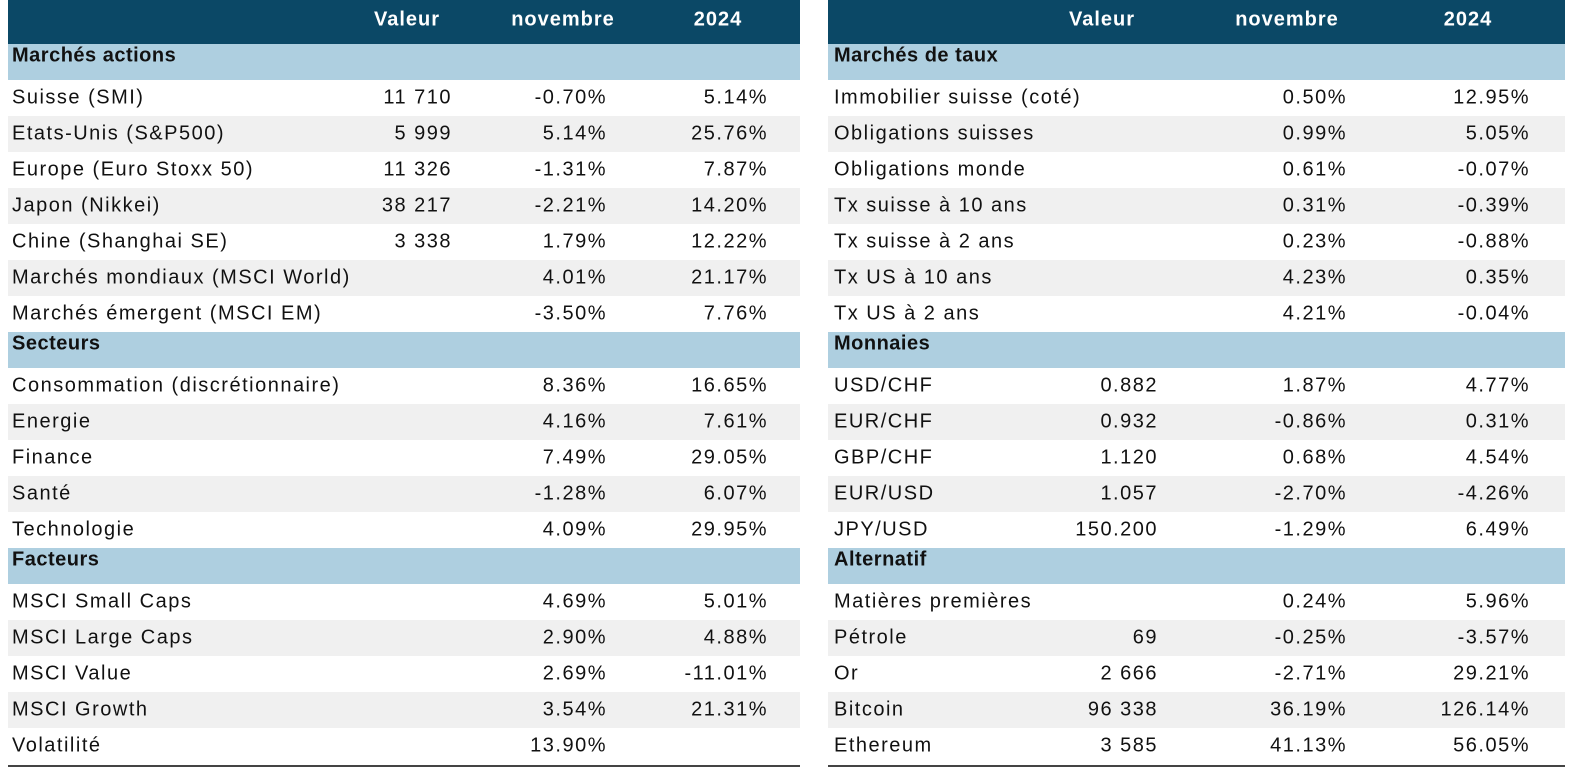 Image resolution: width=1578 pixels, height=782 pixels. What do you see at coordinates (56, 343) in the screenshot?
I see `section-title: Secteurs` at bounding box center [56, 343].